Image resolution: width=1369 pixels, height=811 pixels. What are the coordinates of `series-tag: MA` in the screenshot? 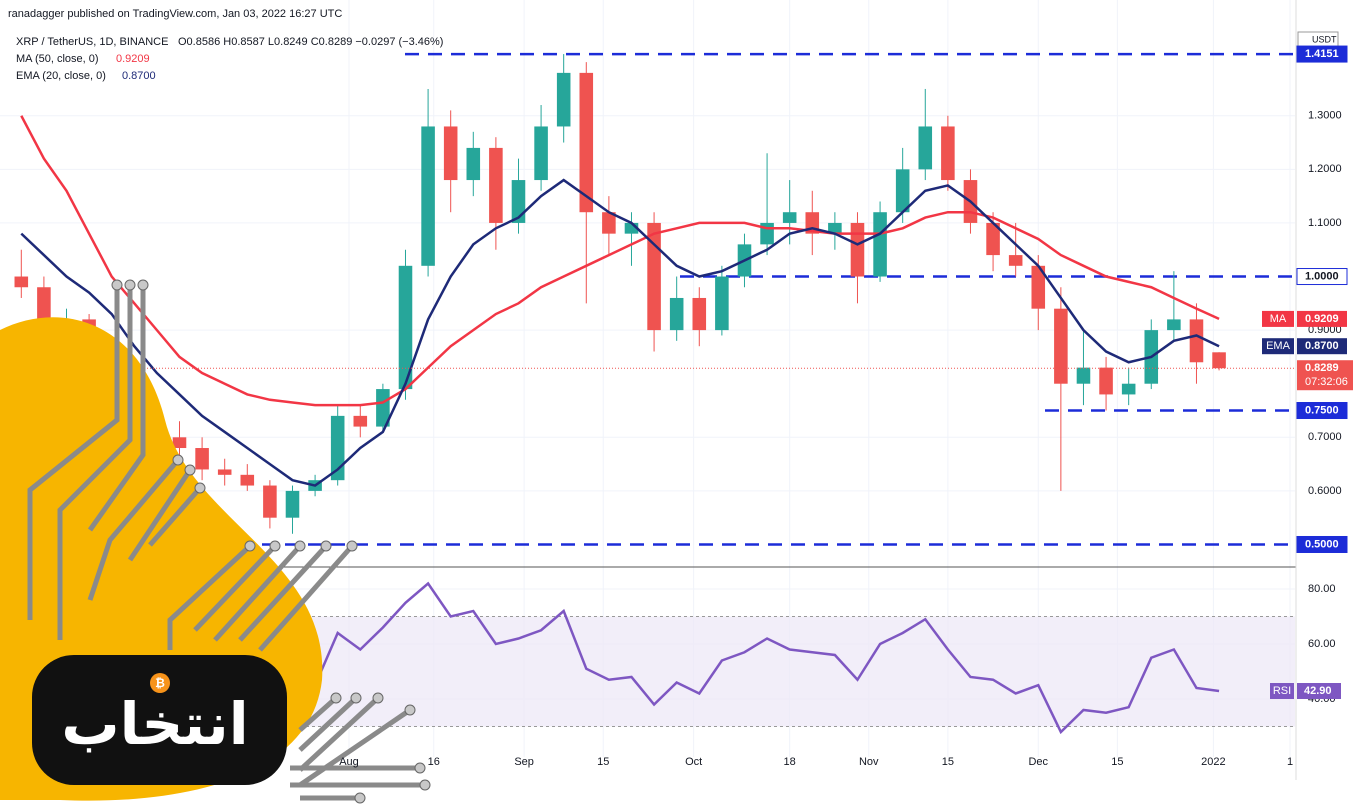 It's located at (1278, 319).